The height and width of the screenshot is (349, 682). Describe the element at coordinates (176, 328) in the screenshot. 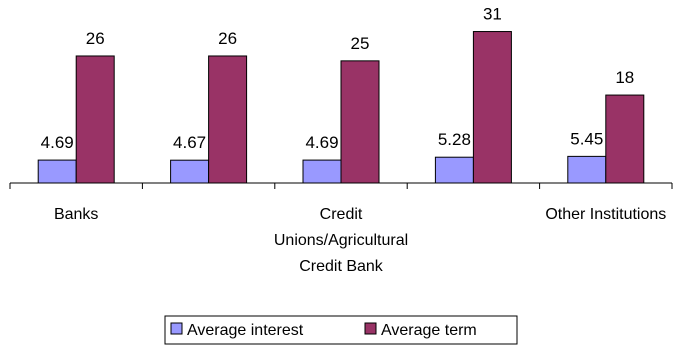

I see `legend-swatch-average-interest` at that location.